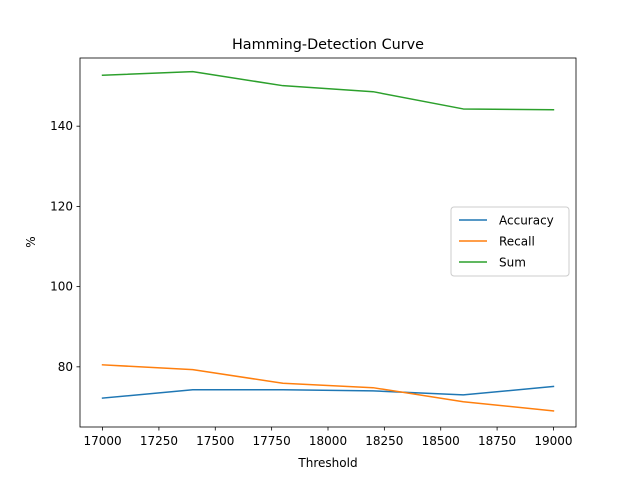 The height and width of the screenshot is (480, 640). Describe the element at coordinates (65, 246) in the screenshot. I see `y-axis-ticks: 80 100 120 140` at that location.